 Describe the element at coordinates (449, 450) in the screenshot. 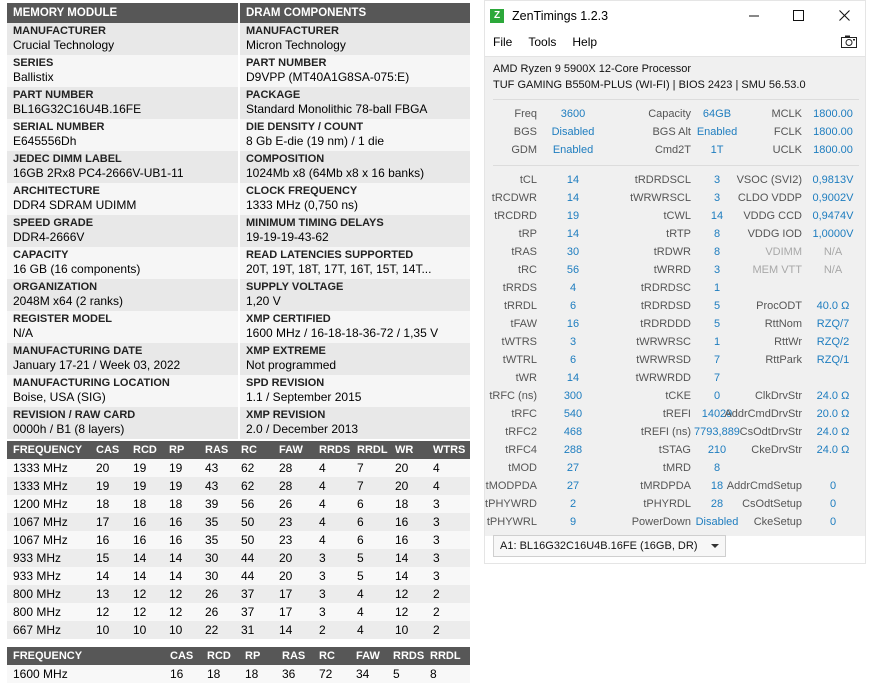

I see `column-header: WTRS` at that location.